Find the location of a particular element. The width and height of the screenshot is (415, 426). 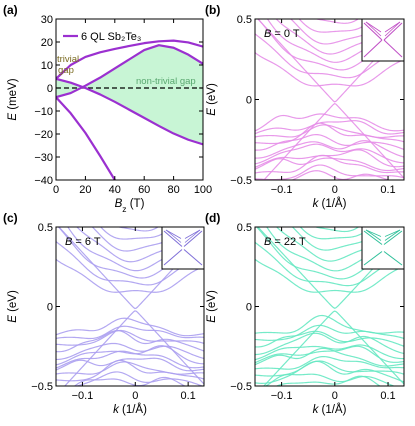

y-tick-label: −20 is located at coordinates (43, 135).